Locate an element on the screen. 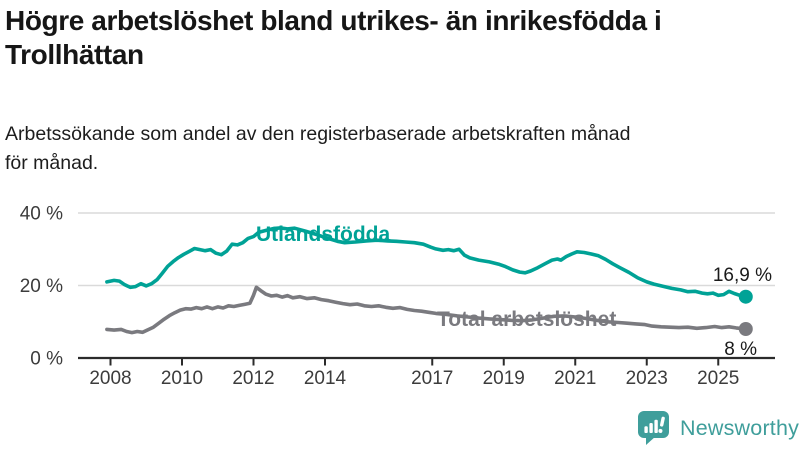 Image resolution: width=800 pixels, height=450 pixels. x-axis-tick-label: 2008 is located at coordinates (110, 378).